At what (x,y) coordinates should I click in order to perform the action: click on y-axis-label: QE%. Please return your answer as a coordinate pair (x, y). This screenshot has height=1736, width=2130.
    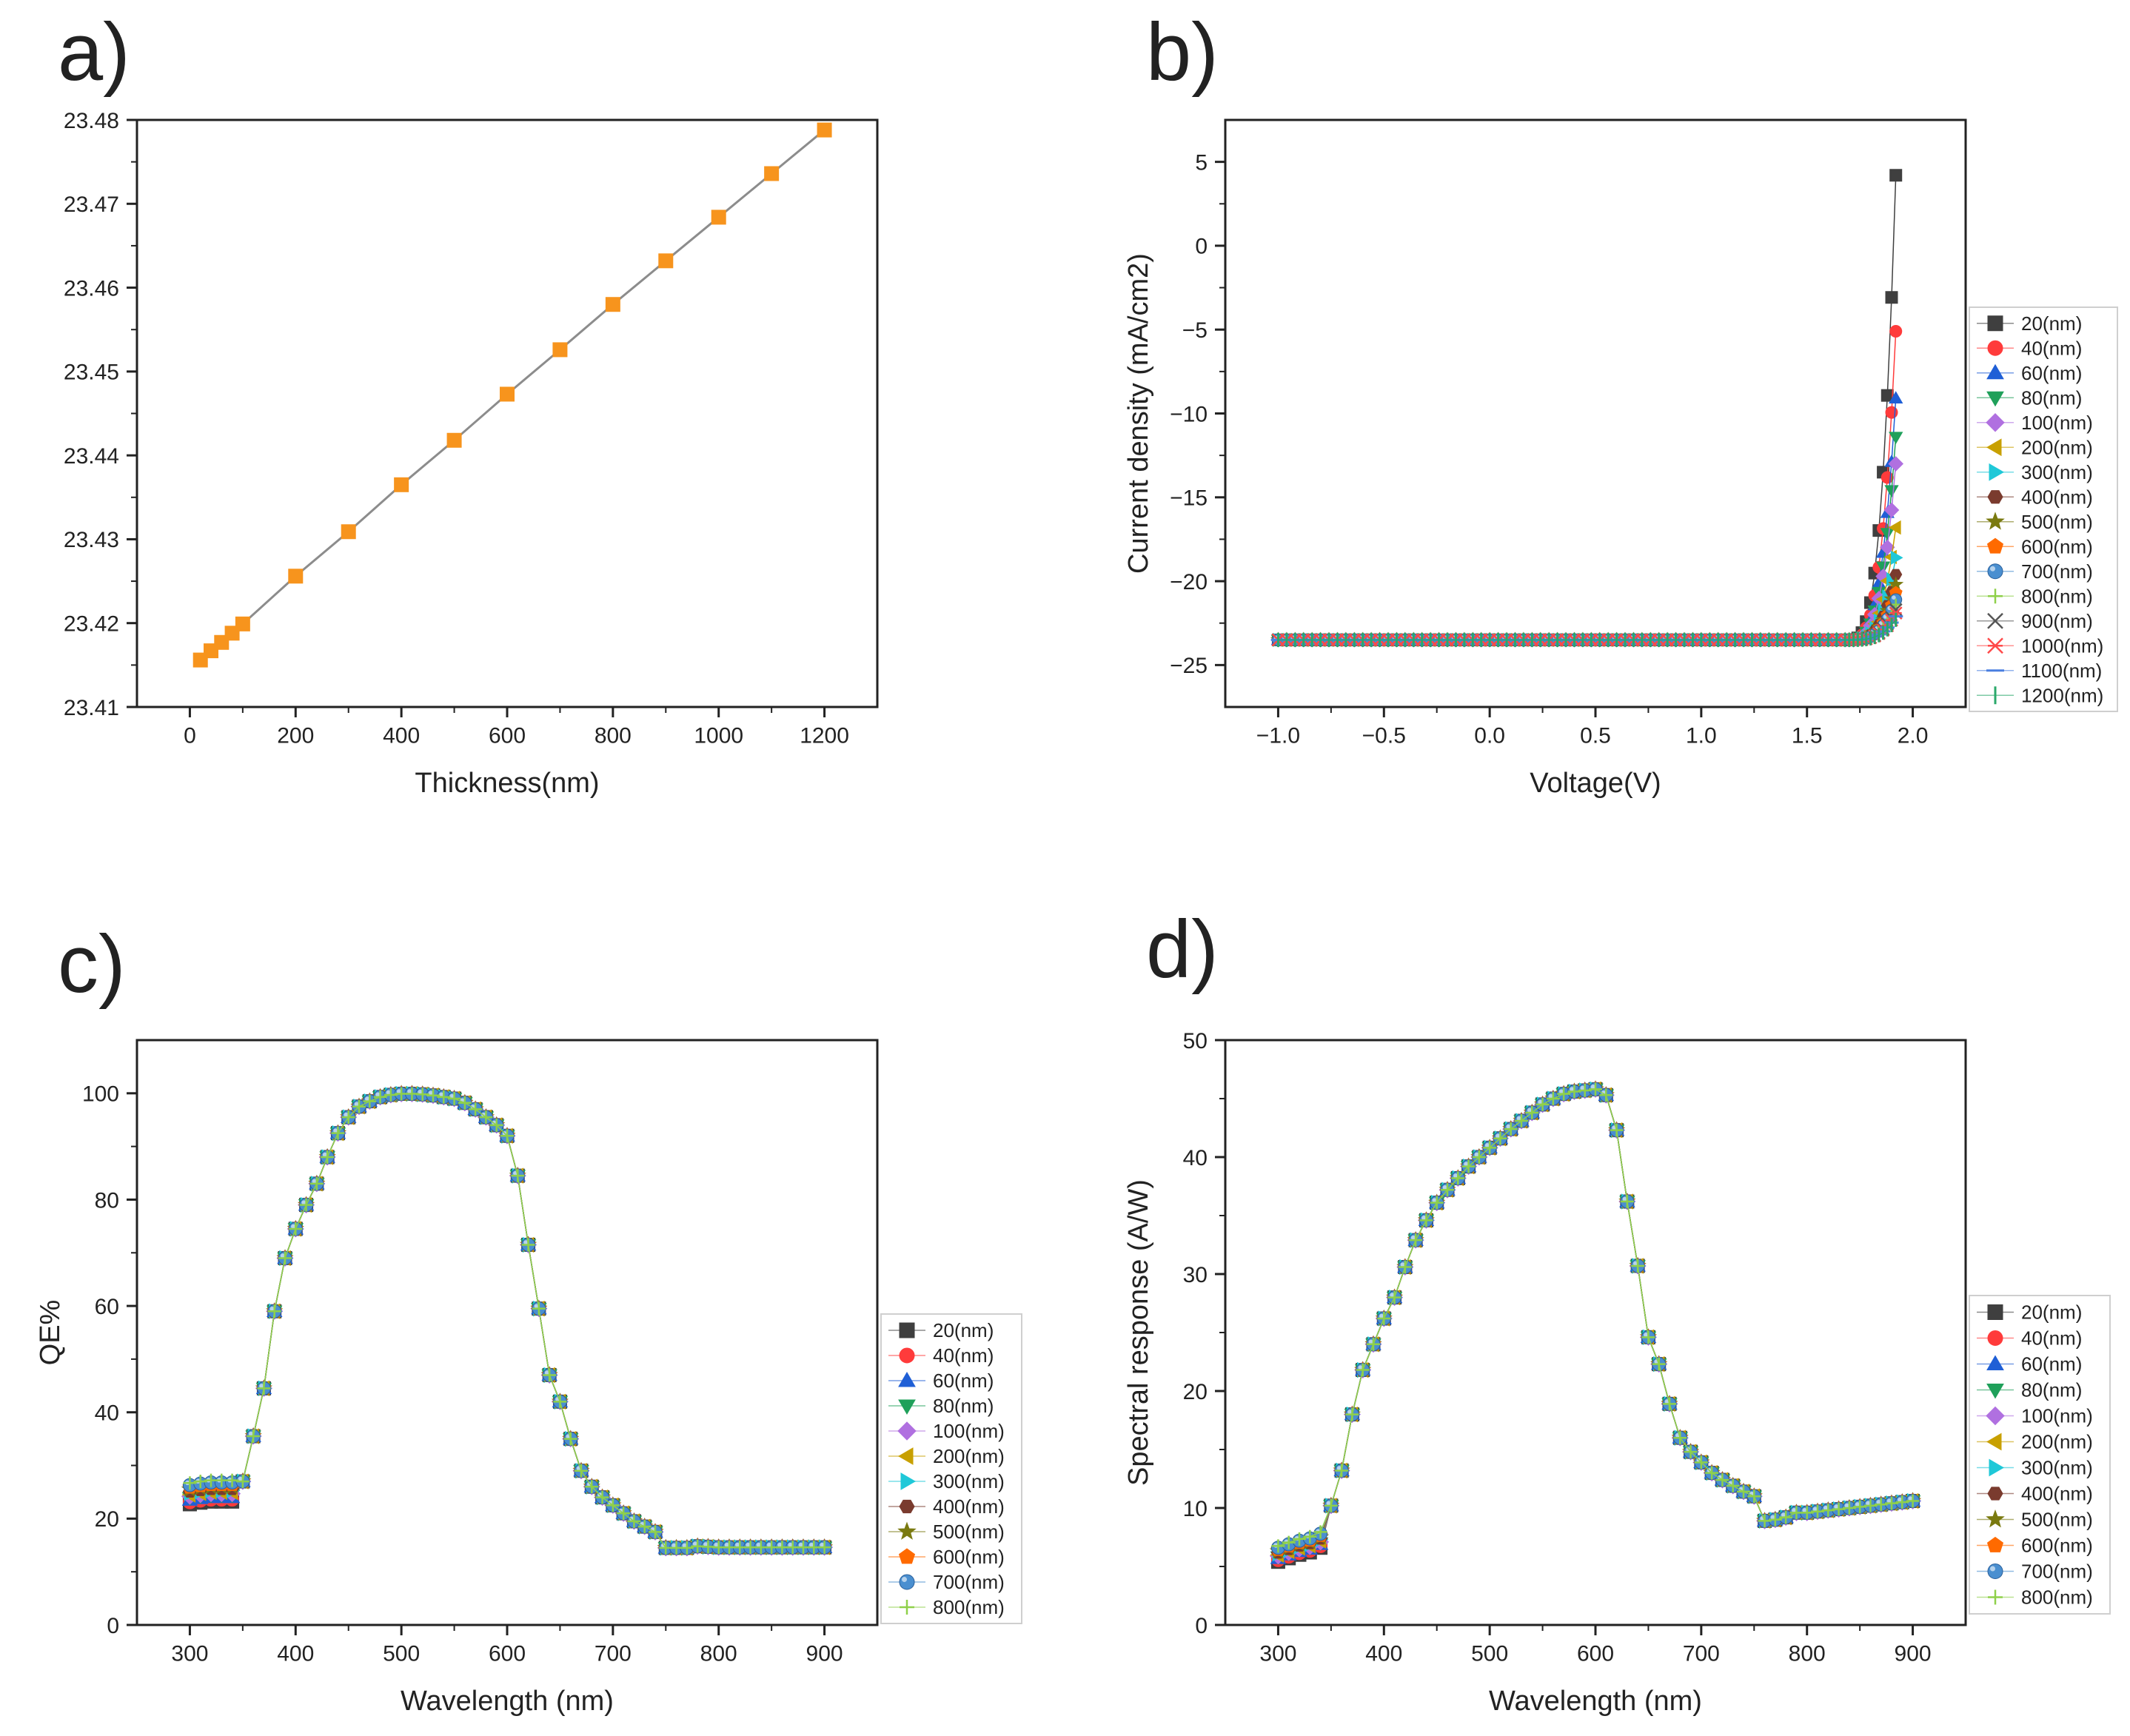
    Looking at the image, I should click on (50, 1333).